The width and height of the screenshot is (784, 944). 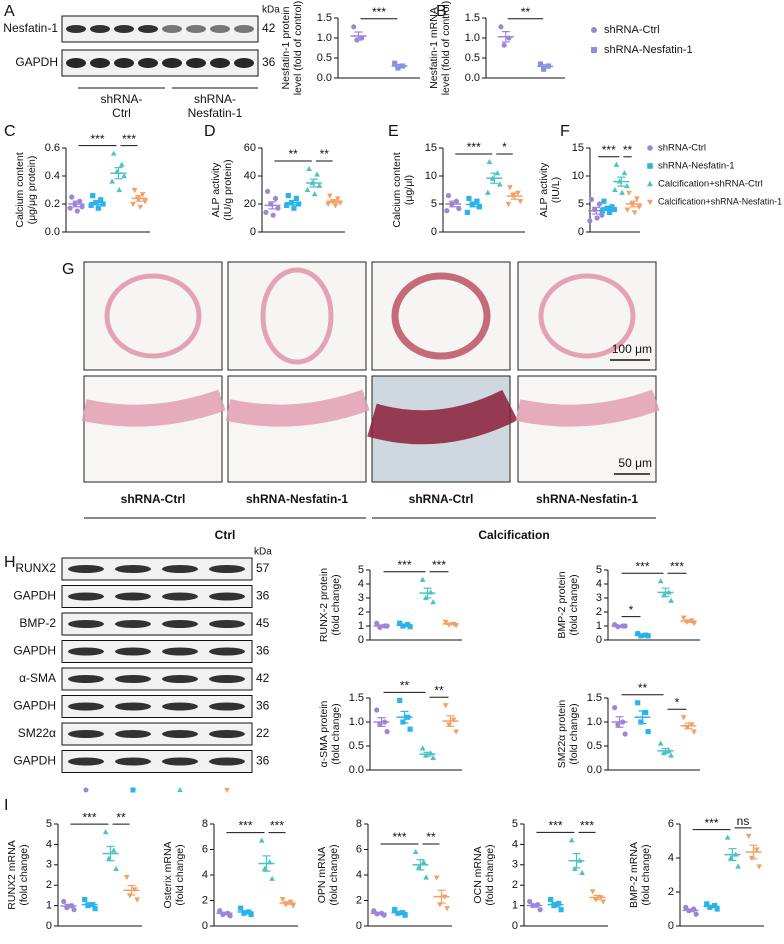 What do you see at coordinates (49, 865) in the screenshot?
I see `y-tick-label: 3` at bounding box center [49, 865].